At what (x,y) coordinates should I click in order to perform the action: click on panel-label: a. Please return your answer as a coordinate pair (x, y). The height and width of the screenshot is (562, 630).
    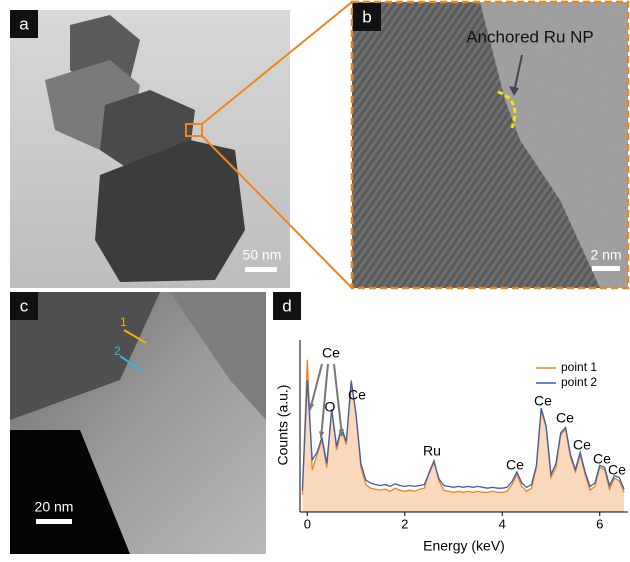
    Looking at the image, I should click on (24, 23).